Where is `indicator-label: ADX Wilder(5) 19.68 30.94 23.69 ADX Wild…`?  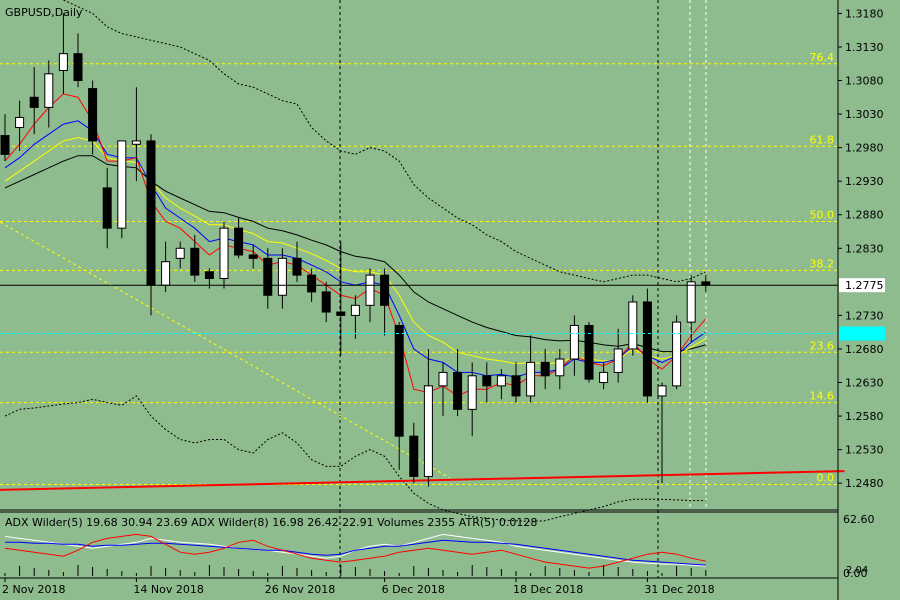
indicator-label: ADX Wilder(5) 19.68 30.94 23.69 ADX Wild… is located at coordinates (271, 522).